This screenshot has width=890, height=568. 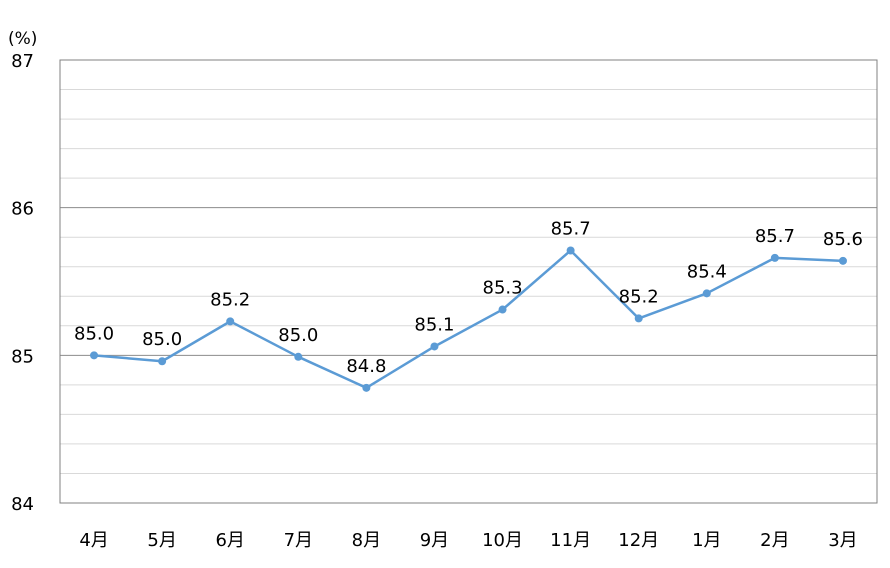 What do you see at coordinates (22, 209) in the screenshot?
I see `y-tick-label: 86` at bounding box center [22, 209].